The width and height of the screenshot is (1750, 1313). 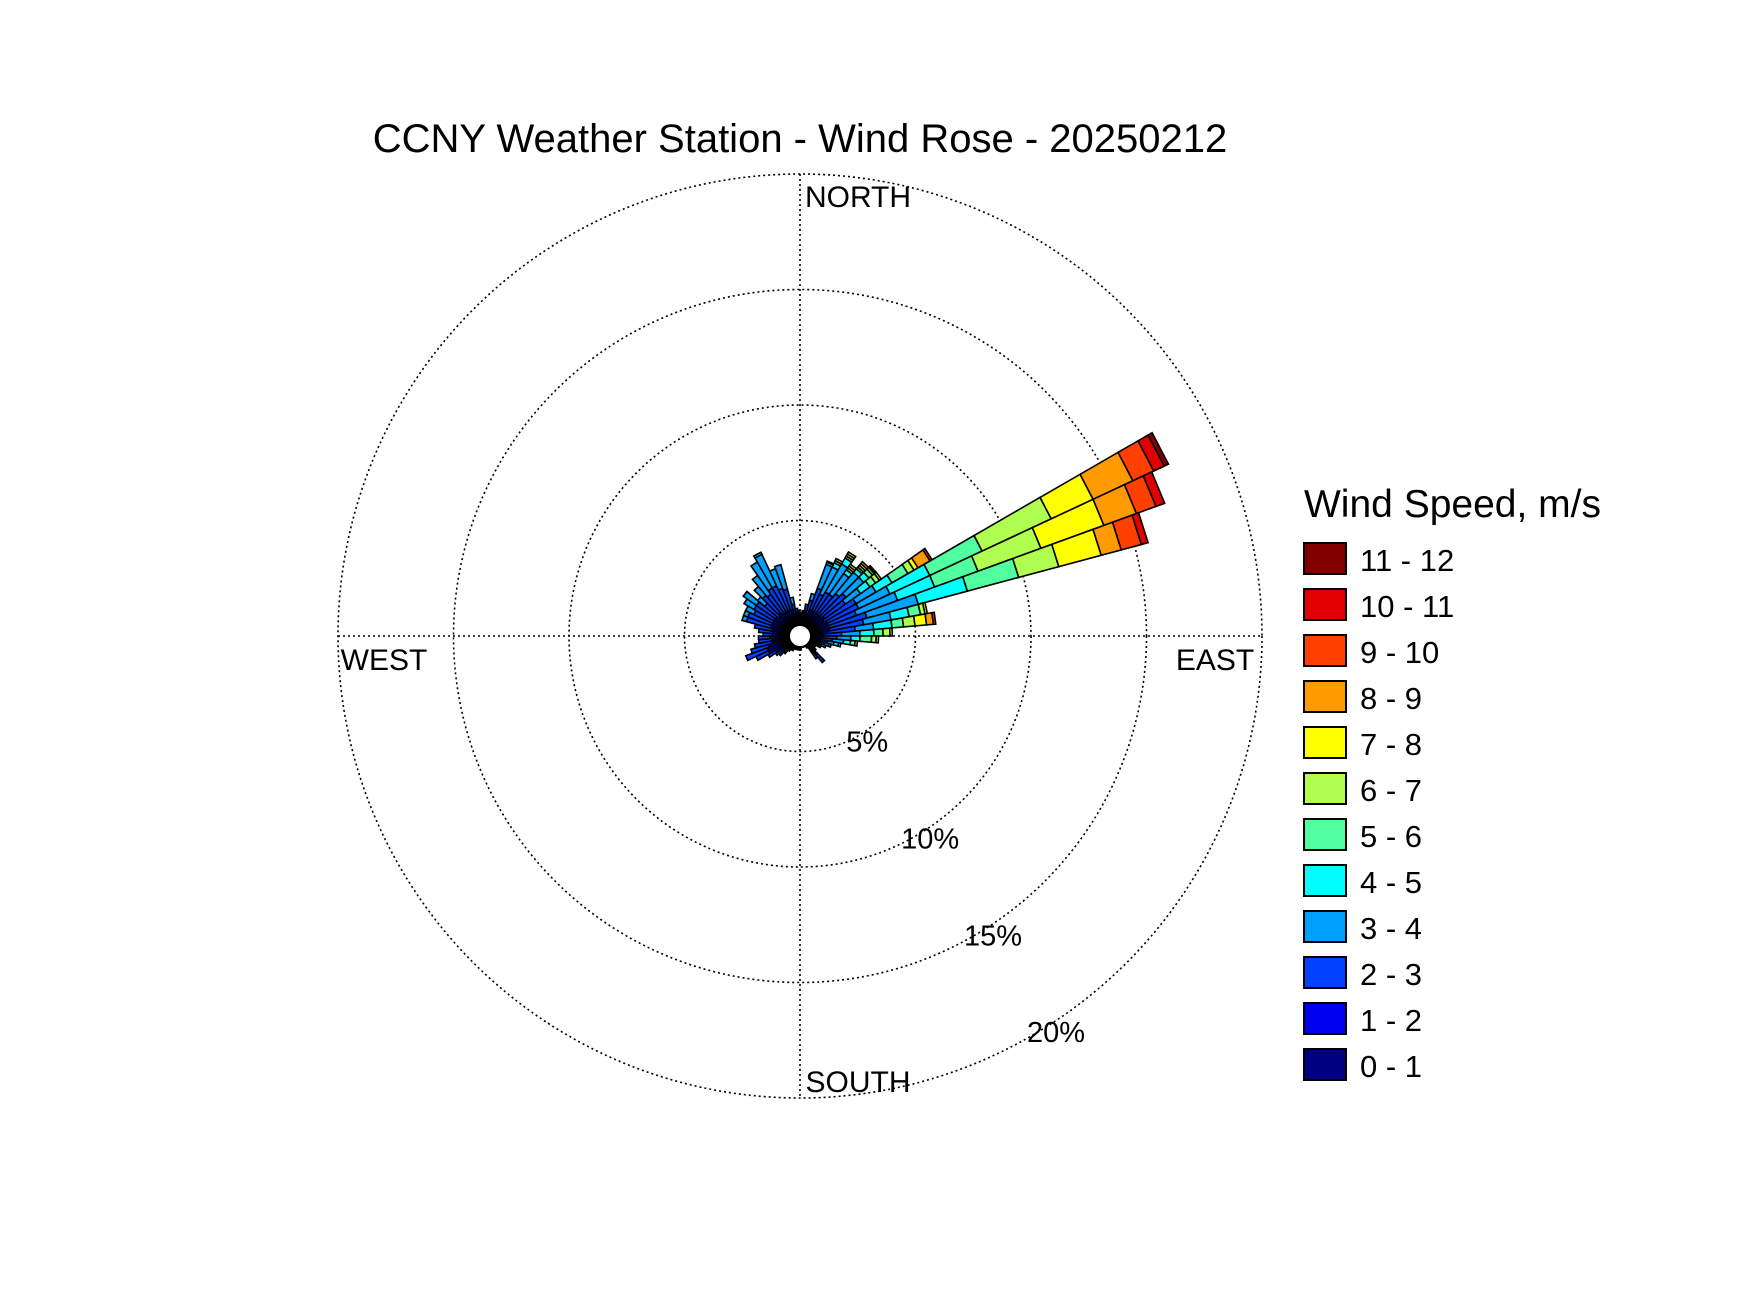 What do you see at coordinates (1215, 660) in the screenshot?
I see `compass-label-east: EAST` at bounding box center [1215, 660].